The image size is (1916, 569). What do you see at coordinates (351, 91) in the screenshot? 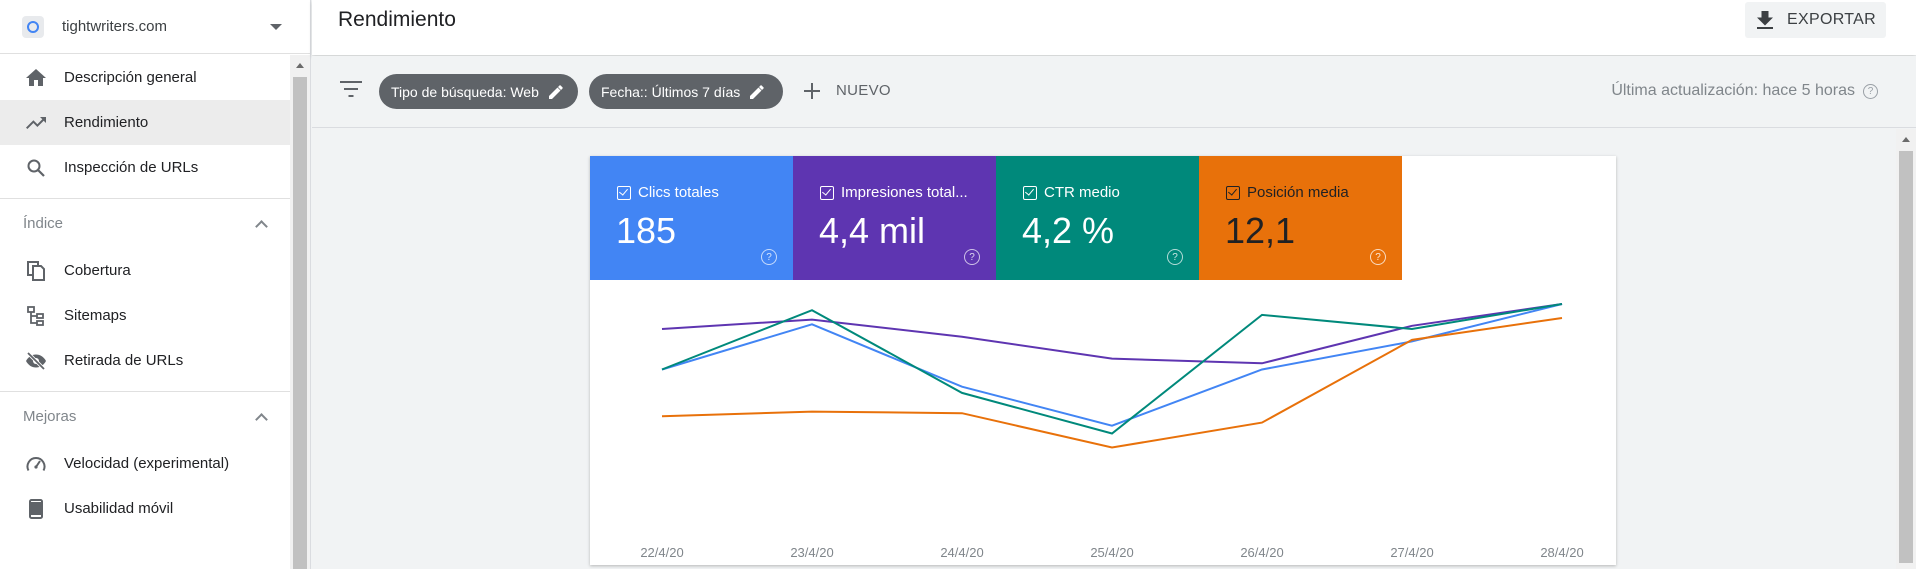
I see `filter-icon` at bounding box center [351, 91].